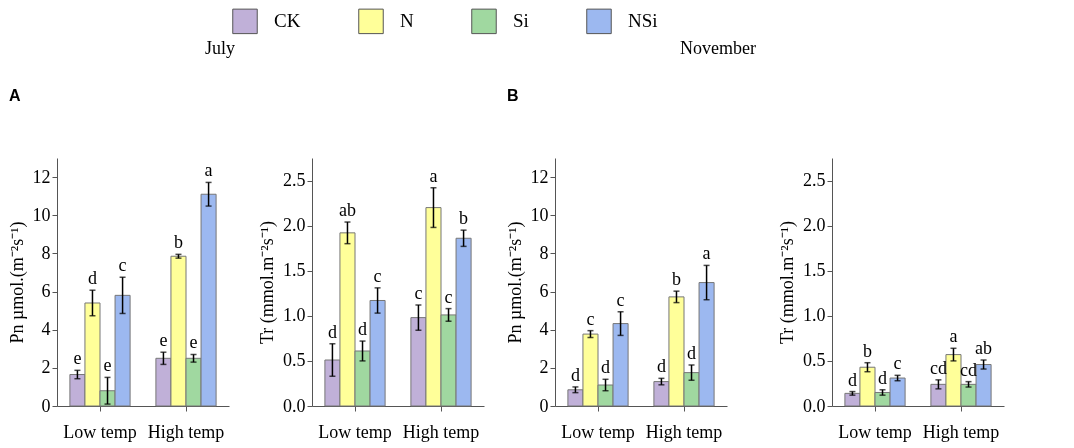 The image size is (1074, 448). Describe the element at coordinates (287, 21) in the screenshot. I see `legend-label: CK` at that location.